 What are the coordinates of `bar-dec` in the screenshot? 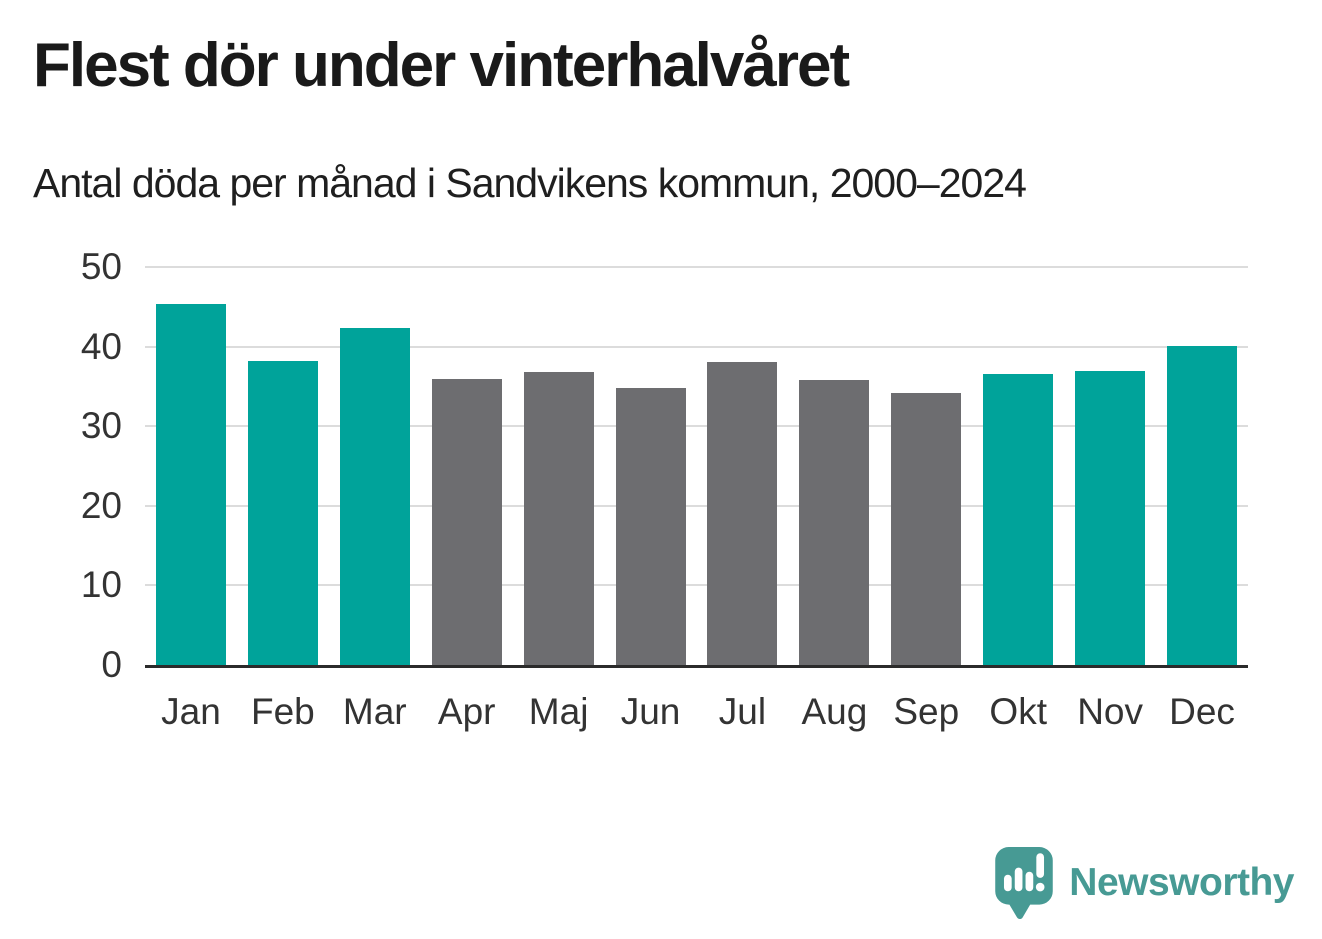 It's located at (1202, 505).